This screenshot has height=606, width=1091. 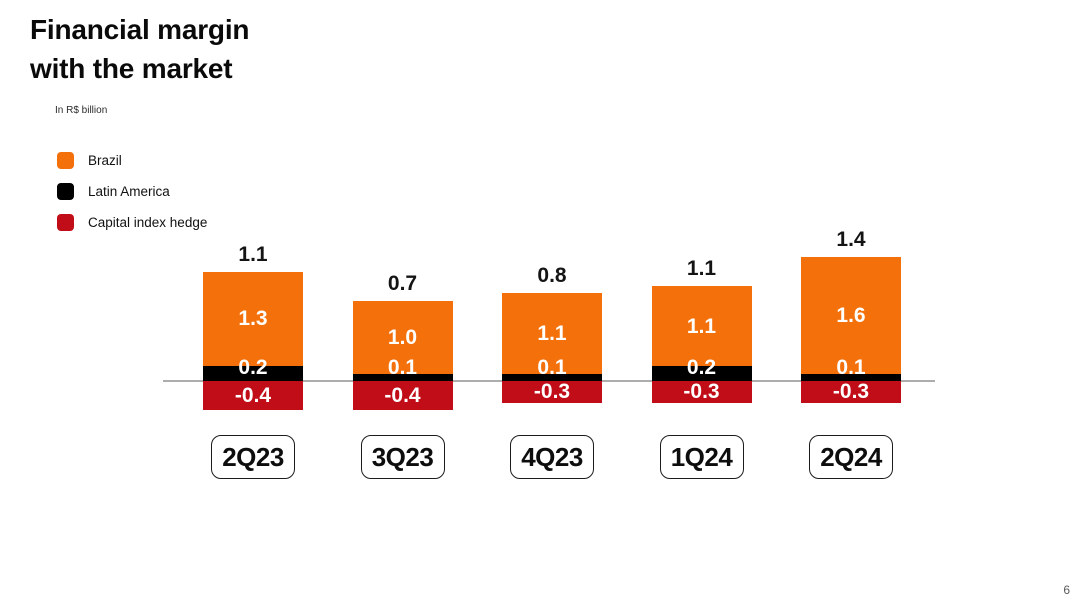 I want to click on category-label: 3Q23, so click(x=402, y=456).